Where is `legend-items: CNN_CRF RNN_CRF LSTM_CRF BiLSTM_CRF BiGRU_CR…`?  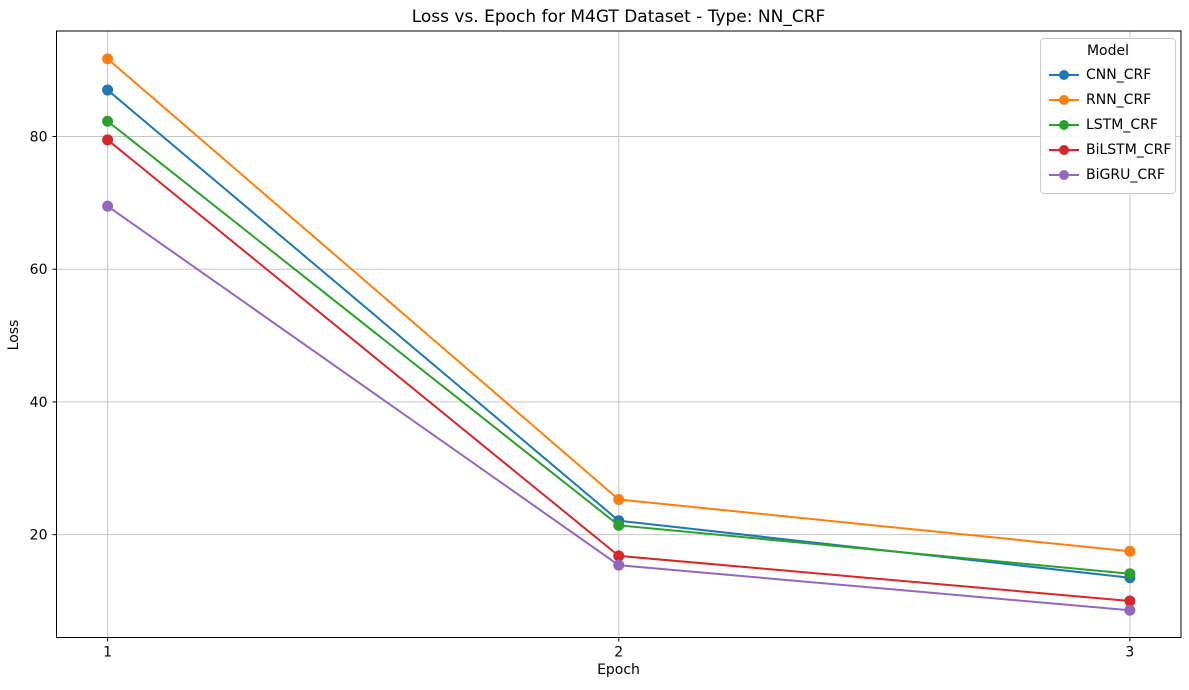 legend-items: CNN_CRF RNN_CRF LSTM_CRF BiLSTM_CRF BiGRU_CR… is located at coordinates (1110, 124).